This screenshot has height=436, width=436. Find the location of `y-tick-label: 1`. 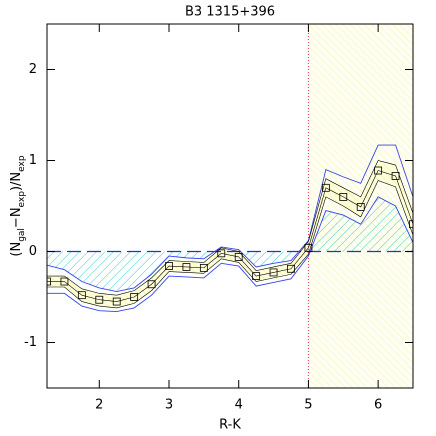

y-tick-label: 1 is located at coordinates (33, 160).